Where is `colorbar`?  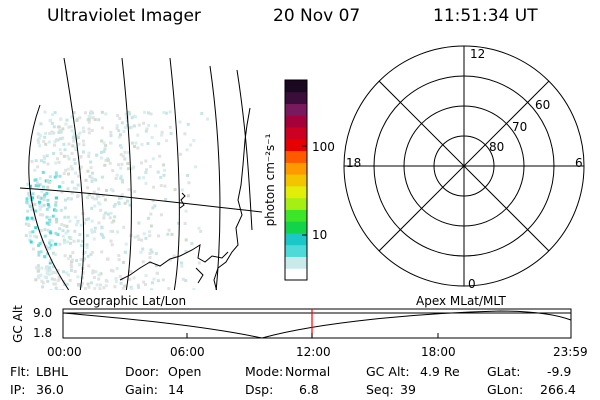 colorbar is located at coordinates (296, 180).